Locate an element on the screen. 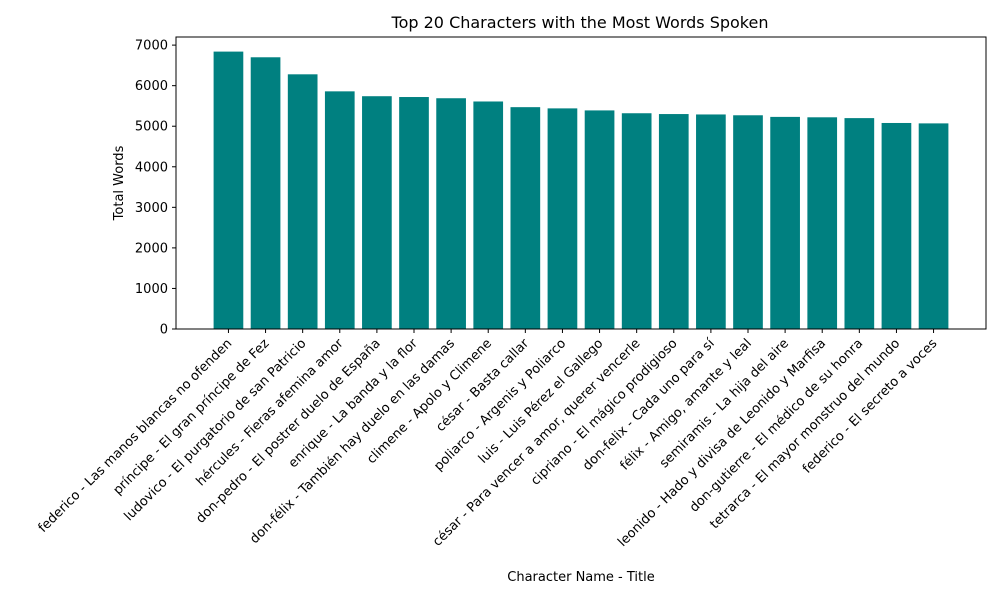 This screenshot has height=600, width=1000. y-tick-label: 7000 is located at coordinates (151, 46).